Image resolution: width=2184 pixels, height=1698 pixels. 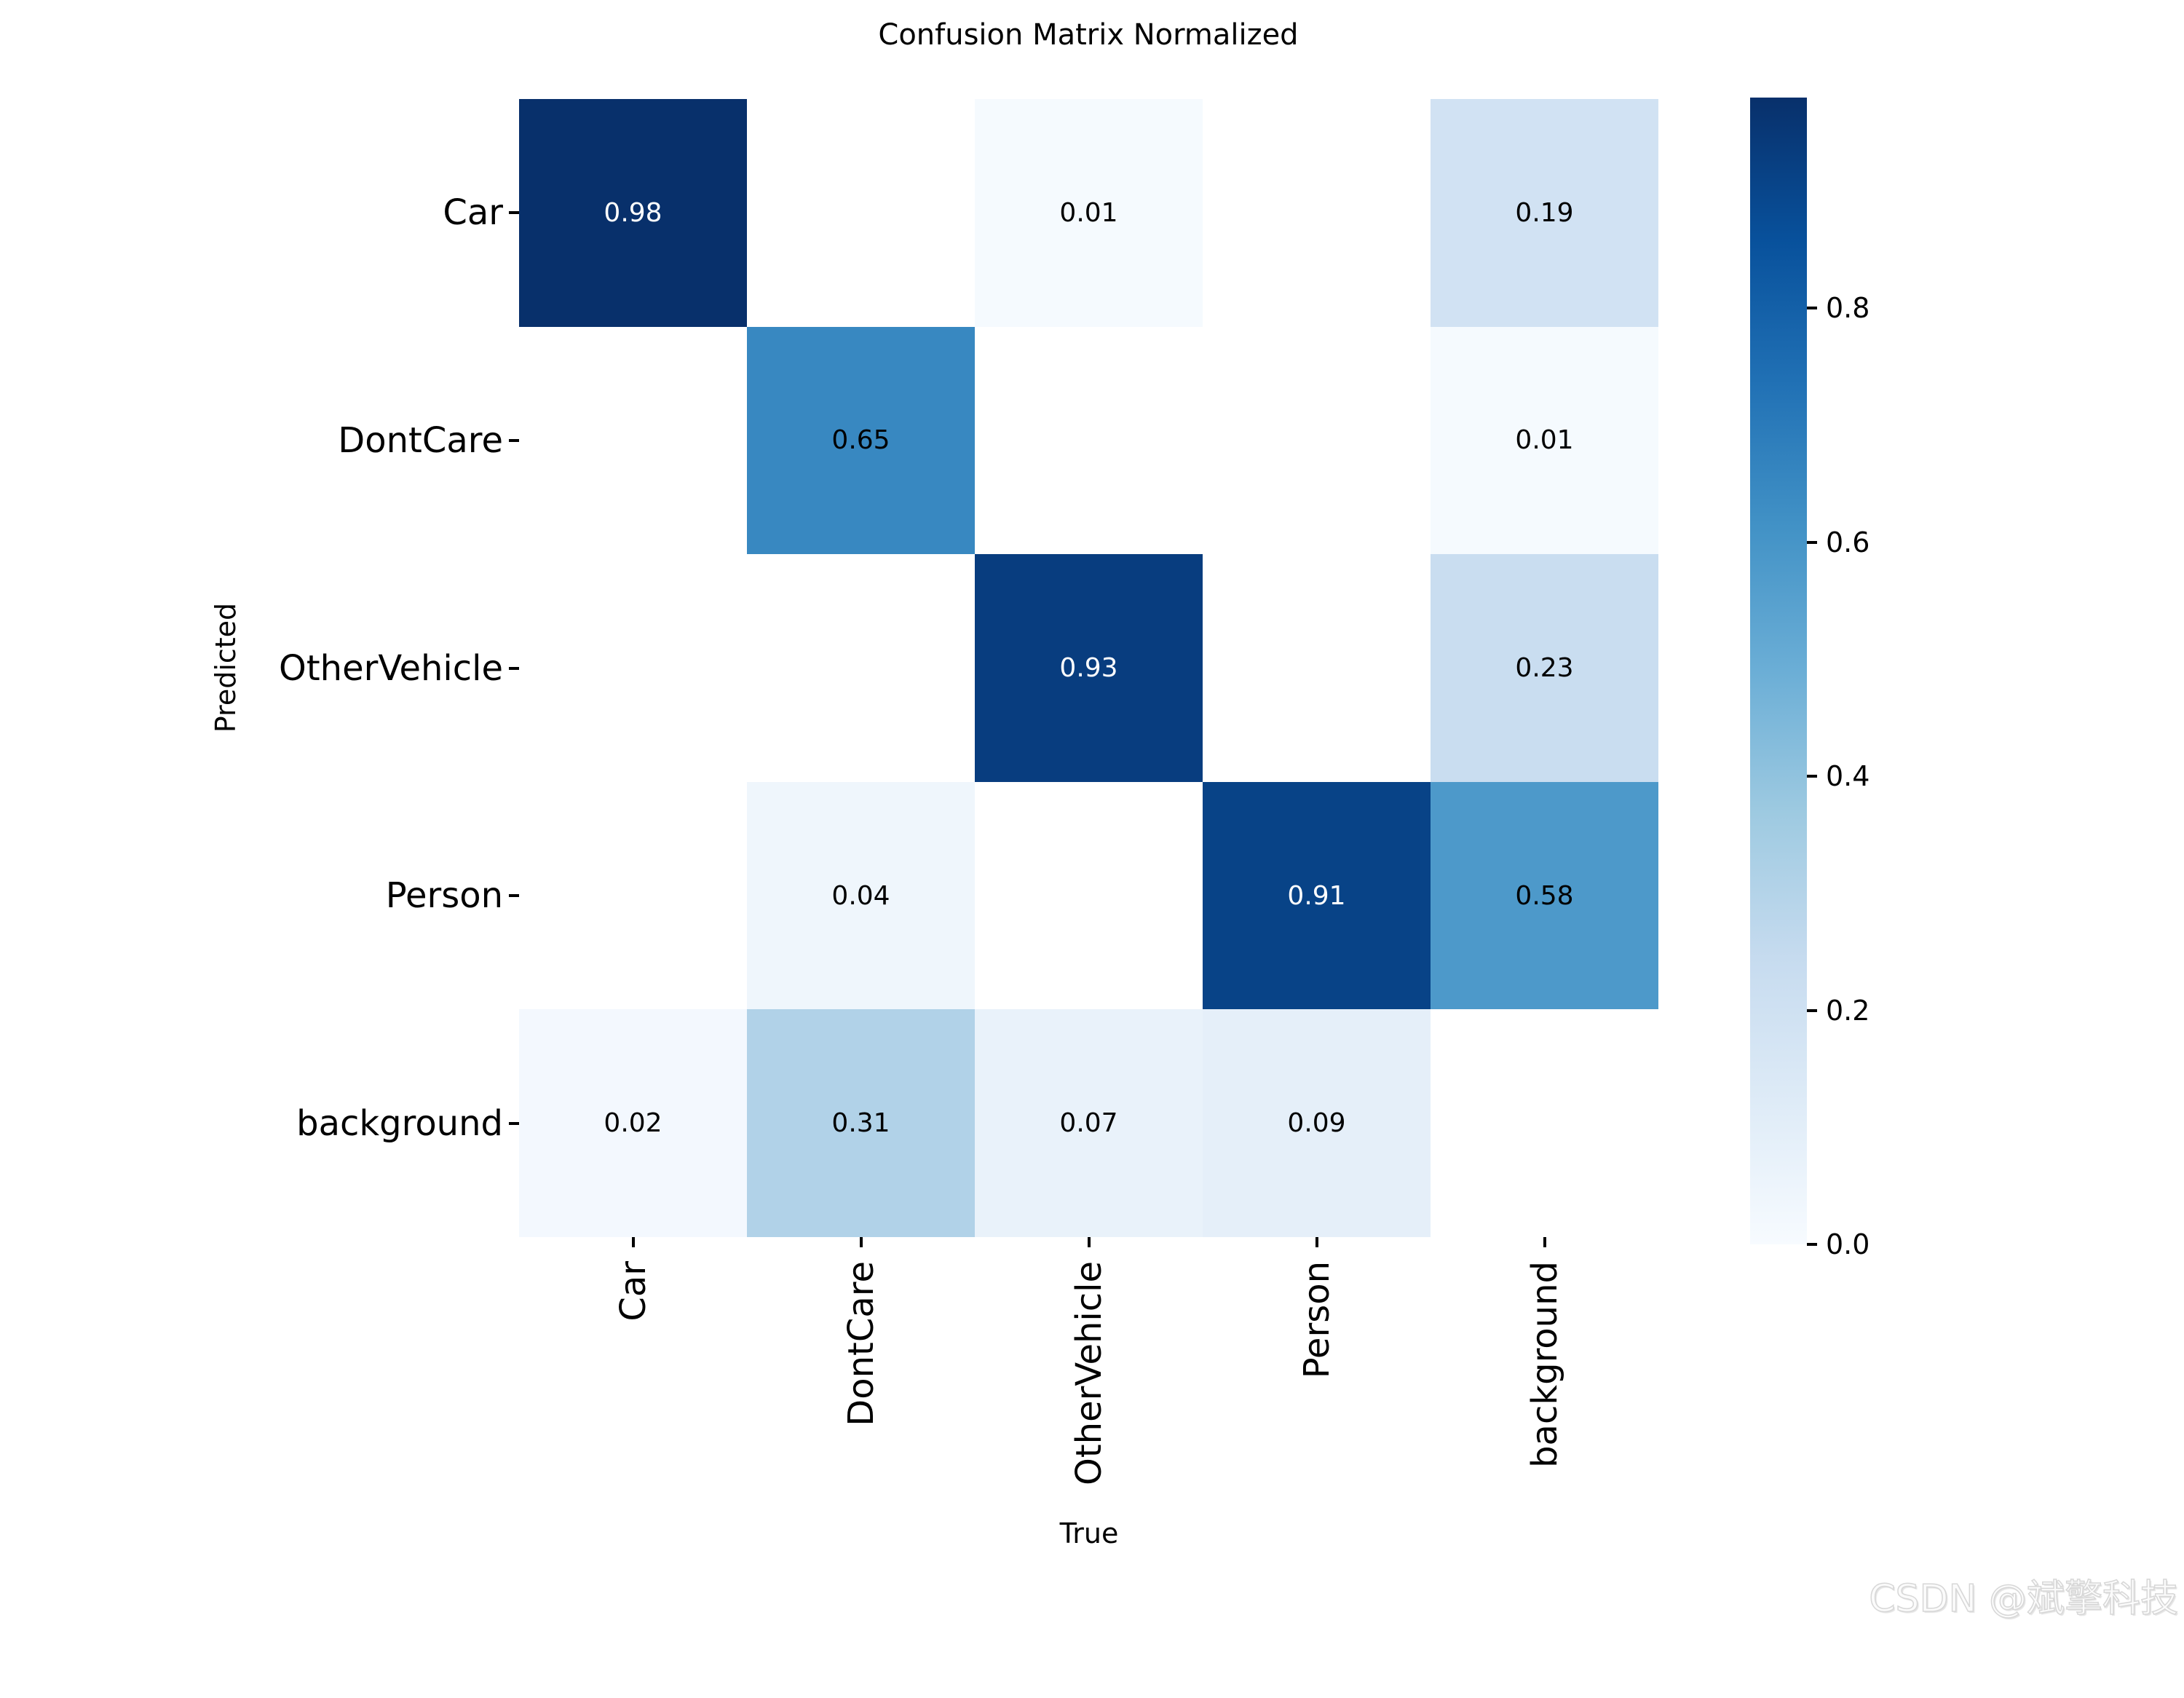 I want to click on x-tick-label-dontcare: DontCare, so click(x=861, y=1343).